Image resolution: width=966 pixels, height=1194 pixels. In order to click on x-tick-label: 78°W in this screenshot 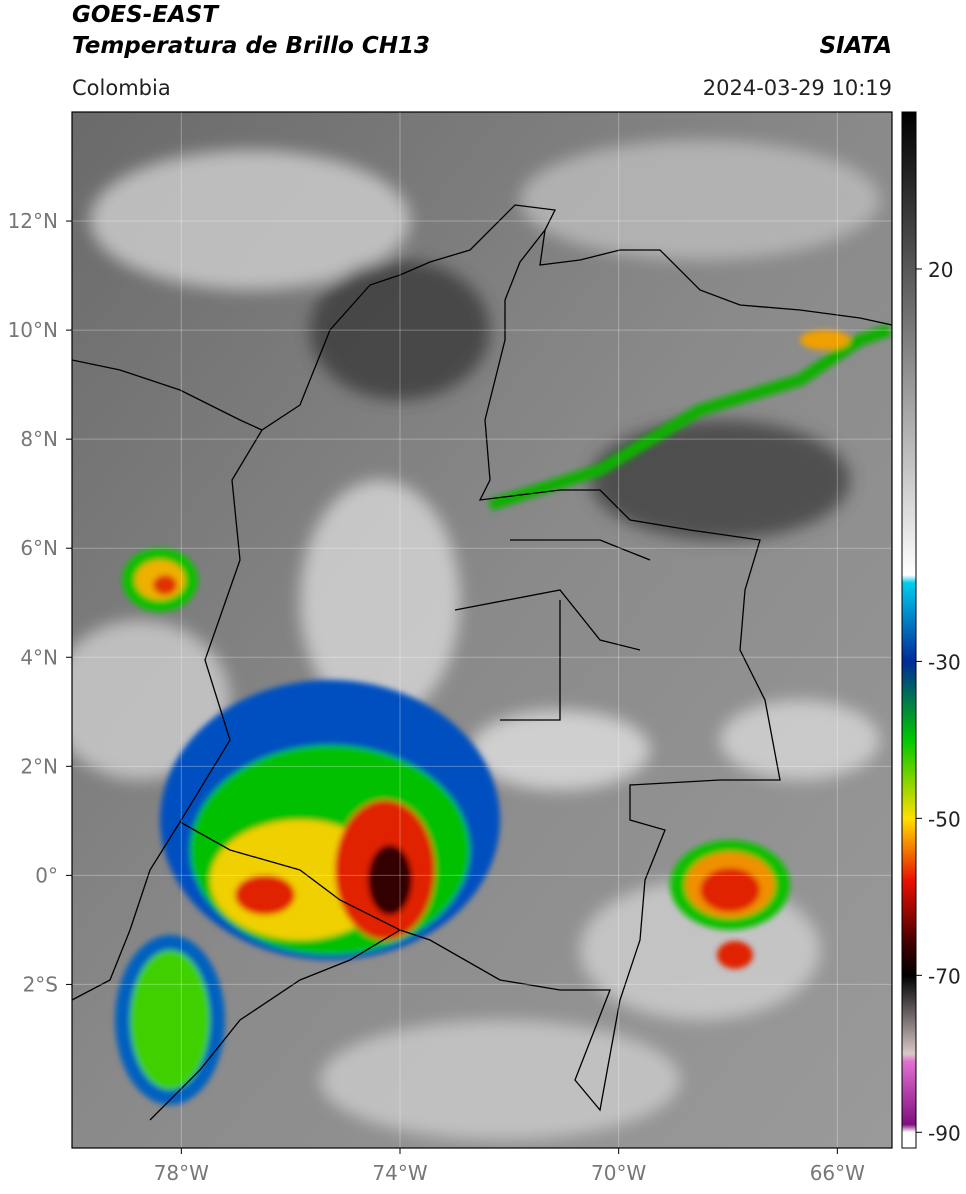, I will do `click(181, 1173)`.